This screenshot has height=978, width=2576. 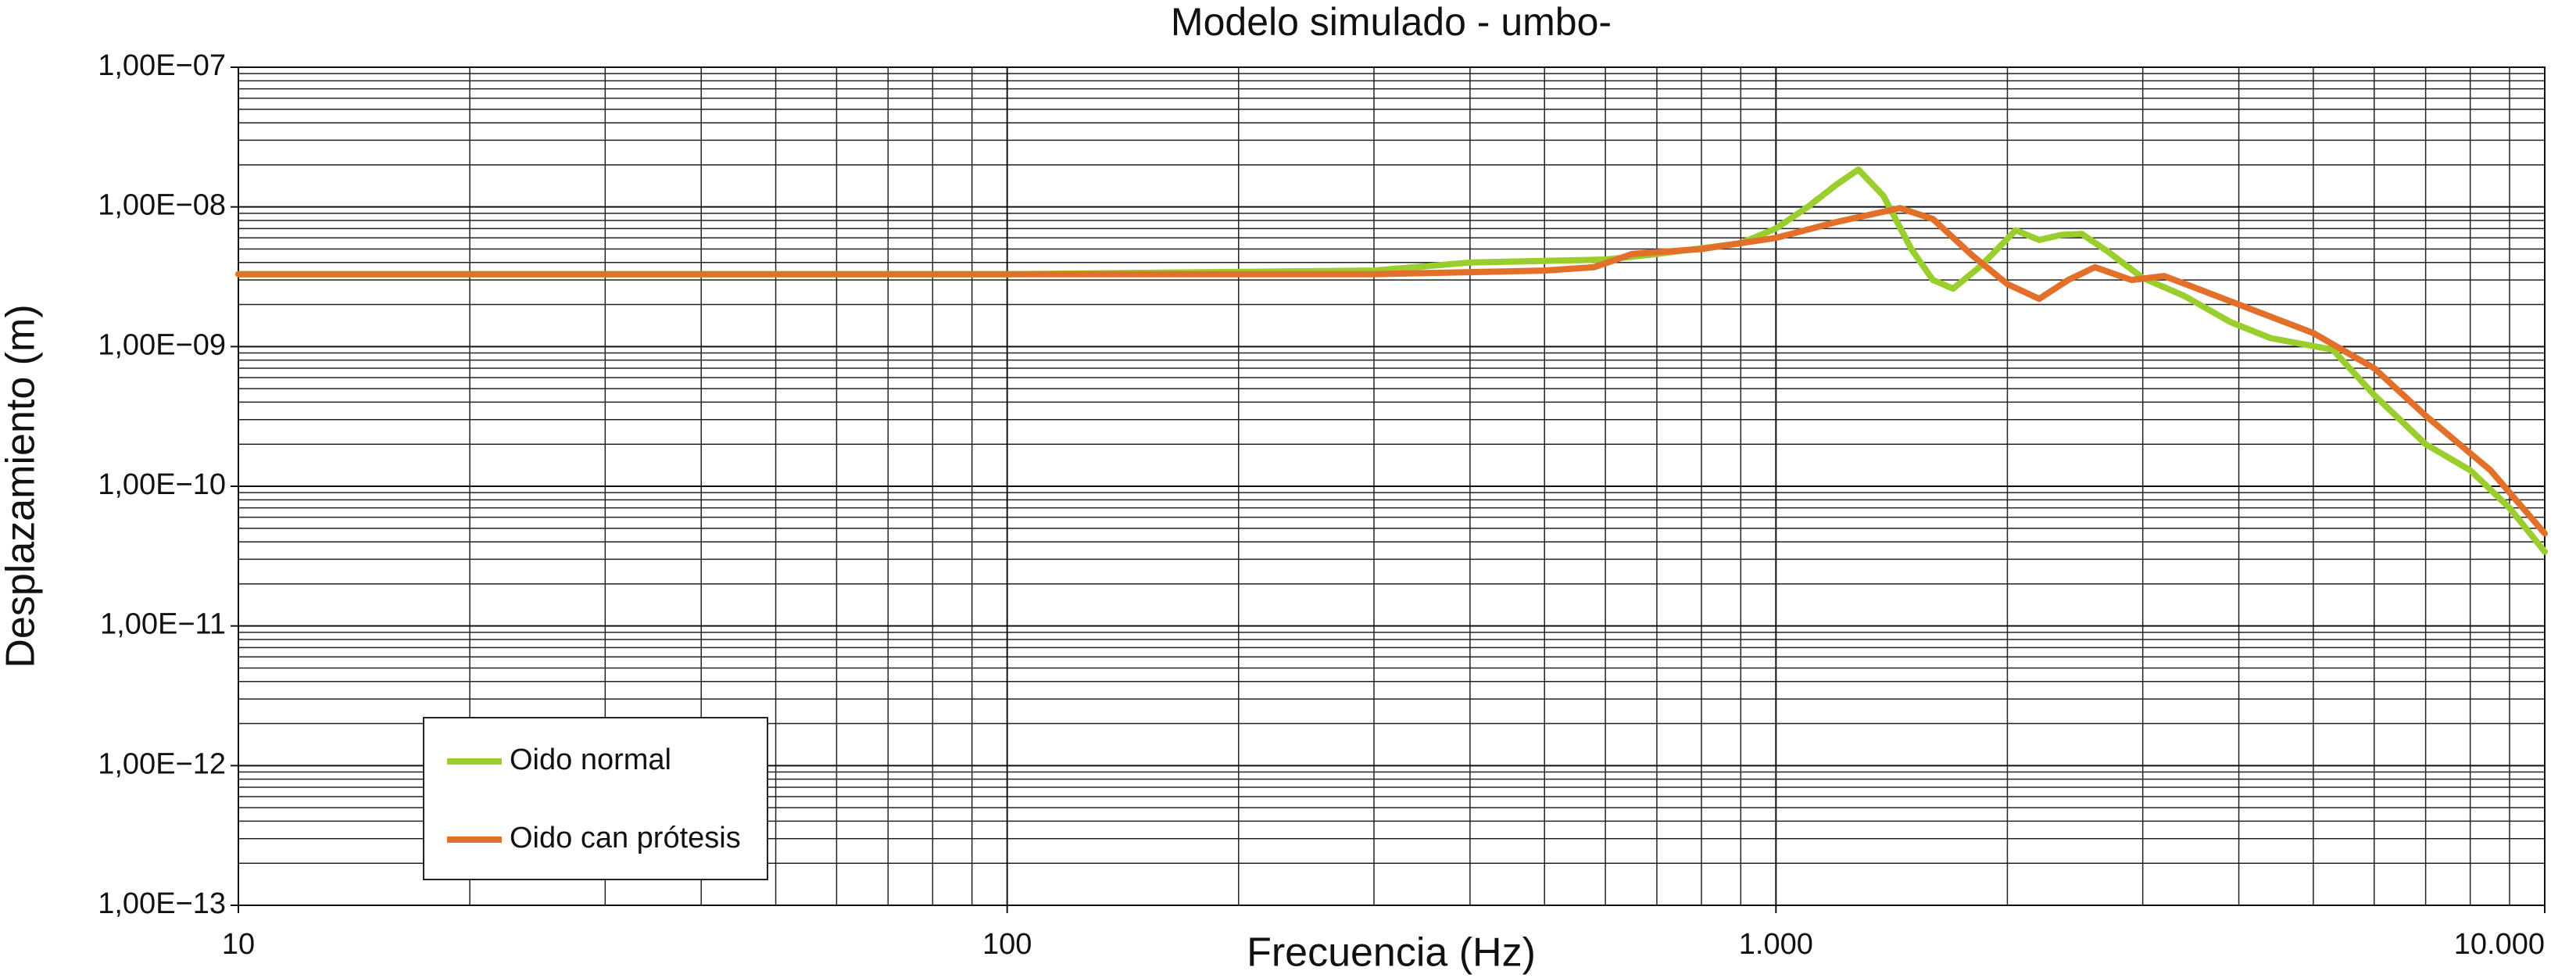 What do you see at coordinates (163, 624) in the screenshot?
I see `y-tick-label: 1,00E−11` at bounding box center [163, 624].